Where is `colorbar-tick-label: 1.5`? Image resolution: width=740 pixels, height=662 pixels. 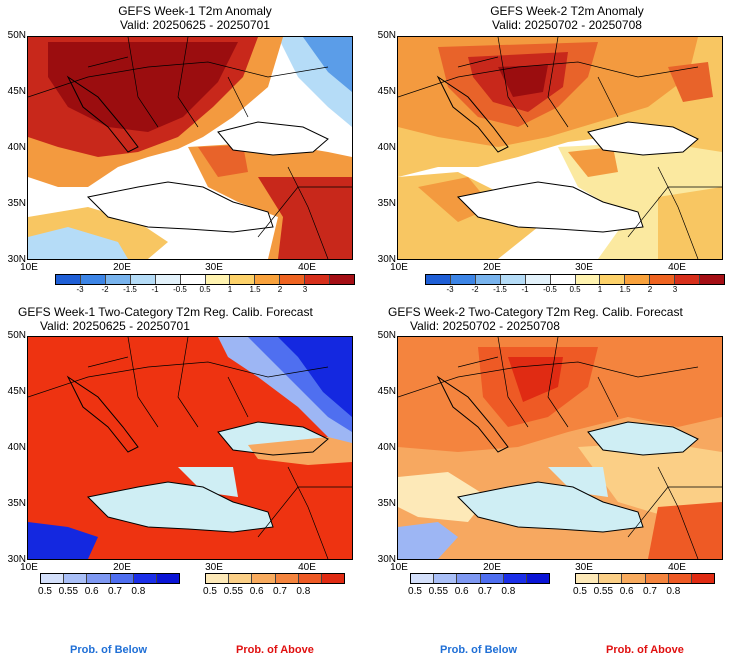 colorbar-tick-label: 1.5 is located at coordinates (625, 289).